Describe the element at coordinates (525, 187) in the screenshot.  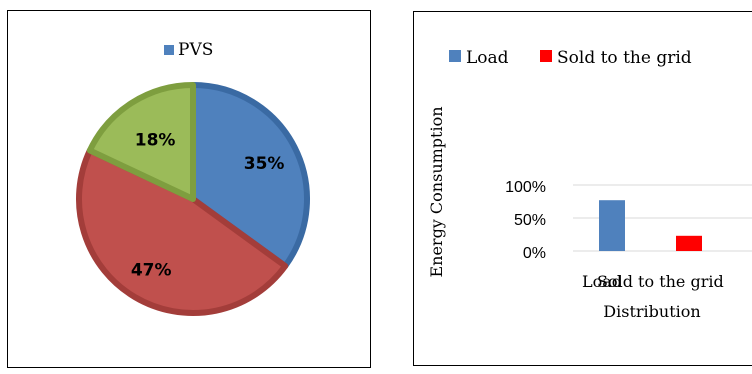
I see `y-tick-100: 100%` at that location.